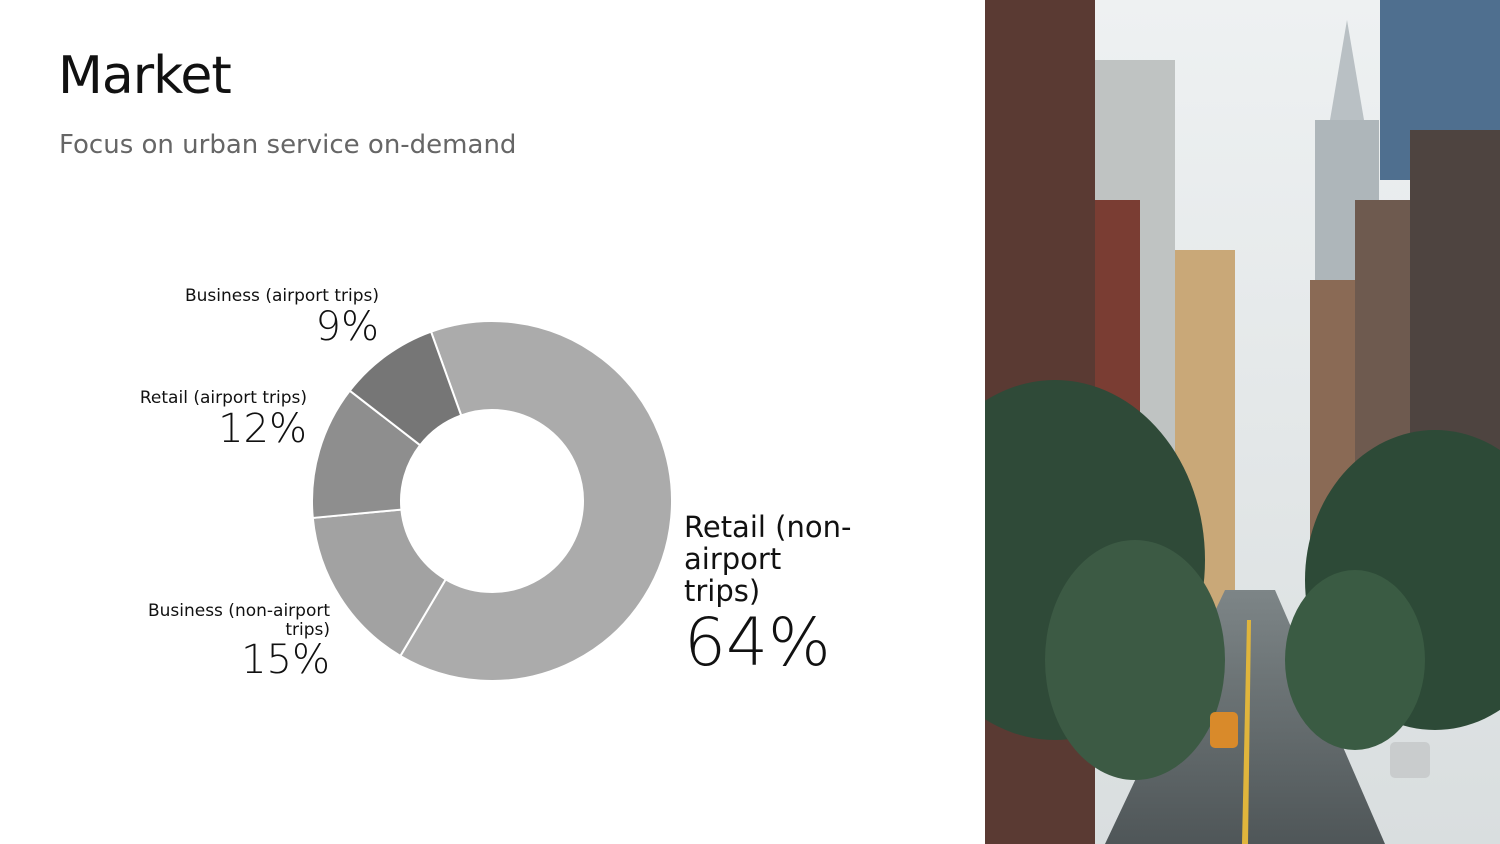  Describe the element at coordinates (288, 145) in the screenshot. I see `slide-subtitle: Focus on urban service on-demand` at that location.